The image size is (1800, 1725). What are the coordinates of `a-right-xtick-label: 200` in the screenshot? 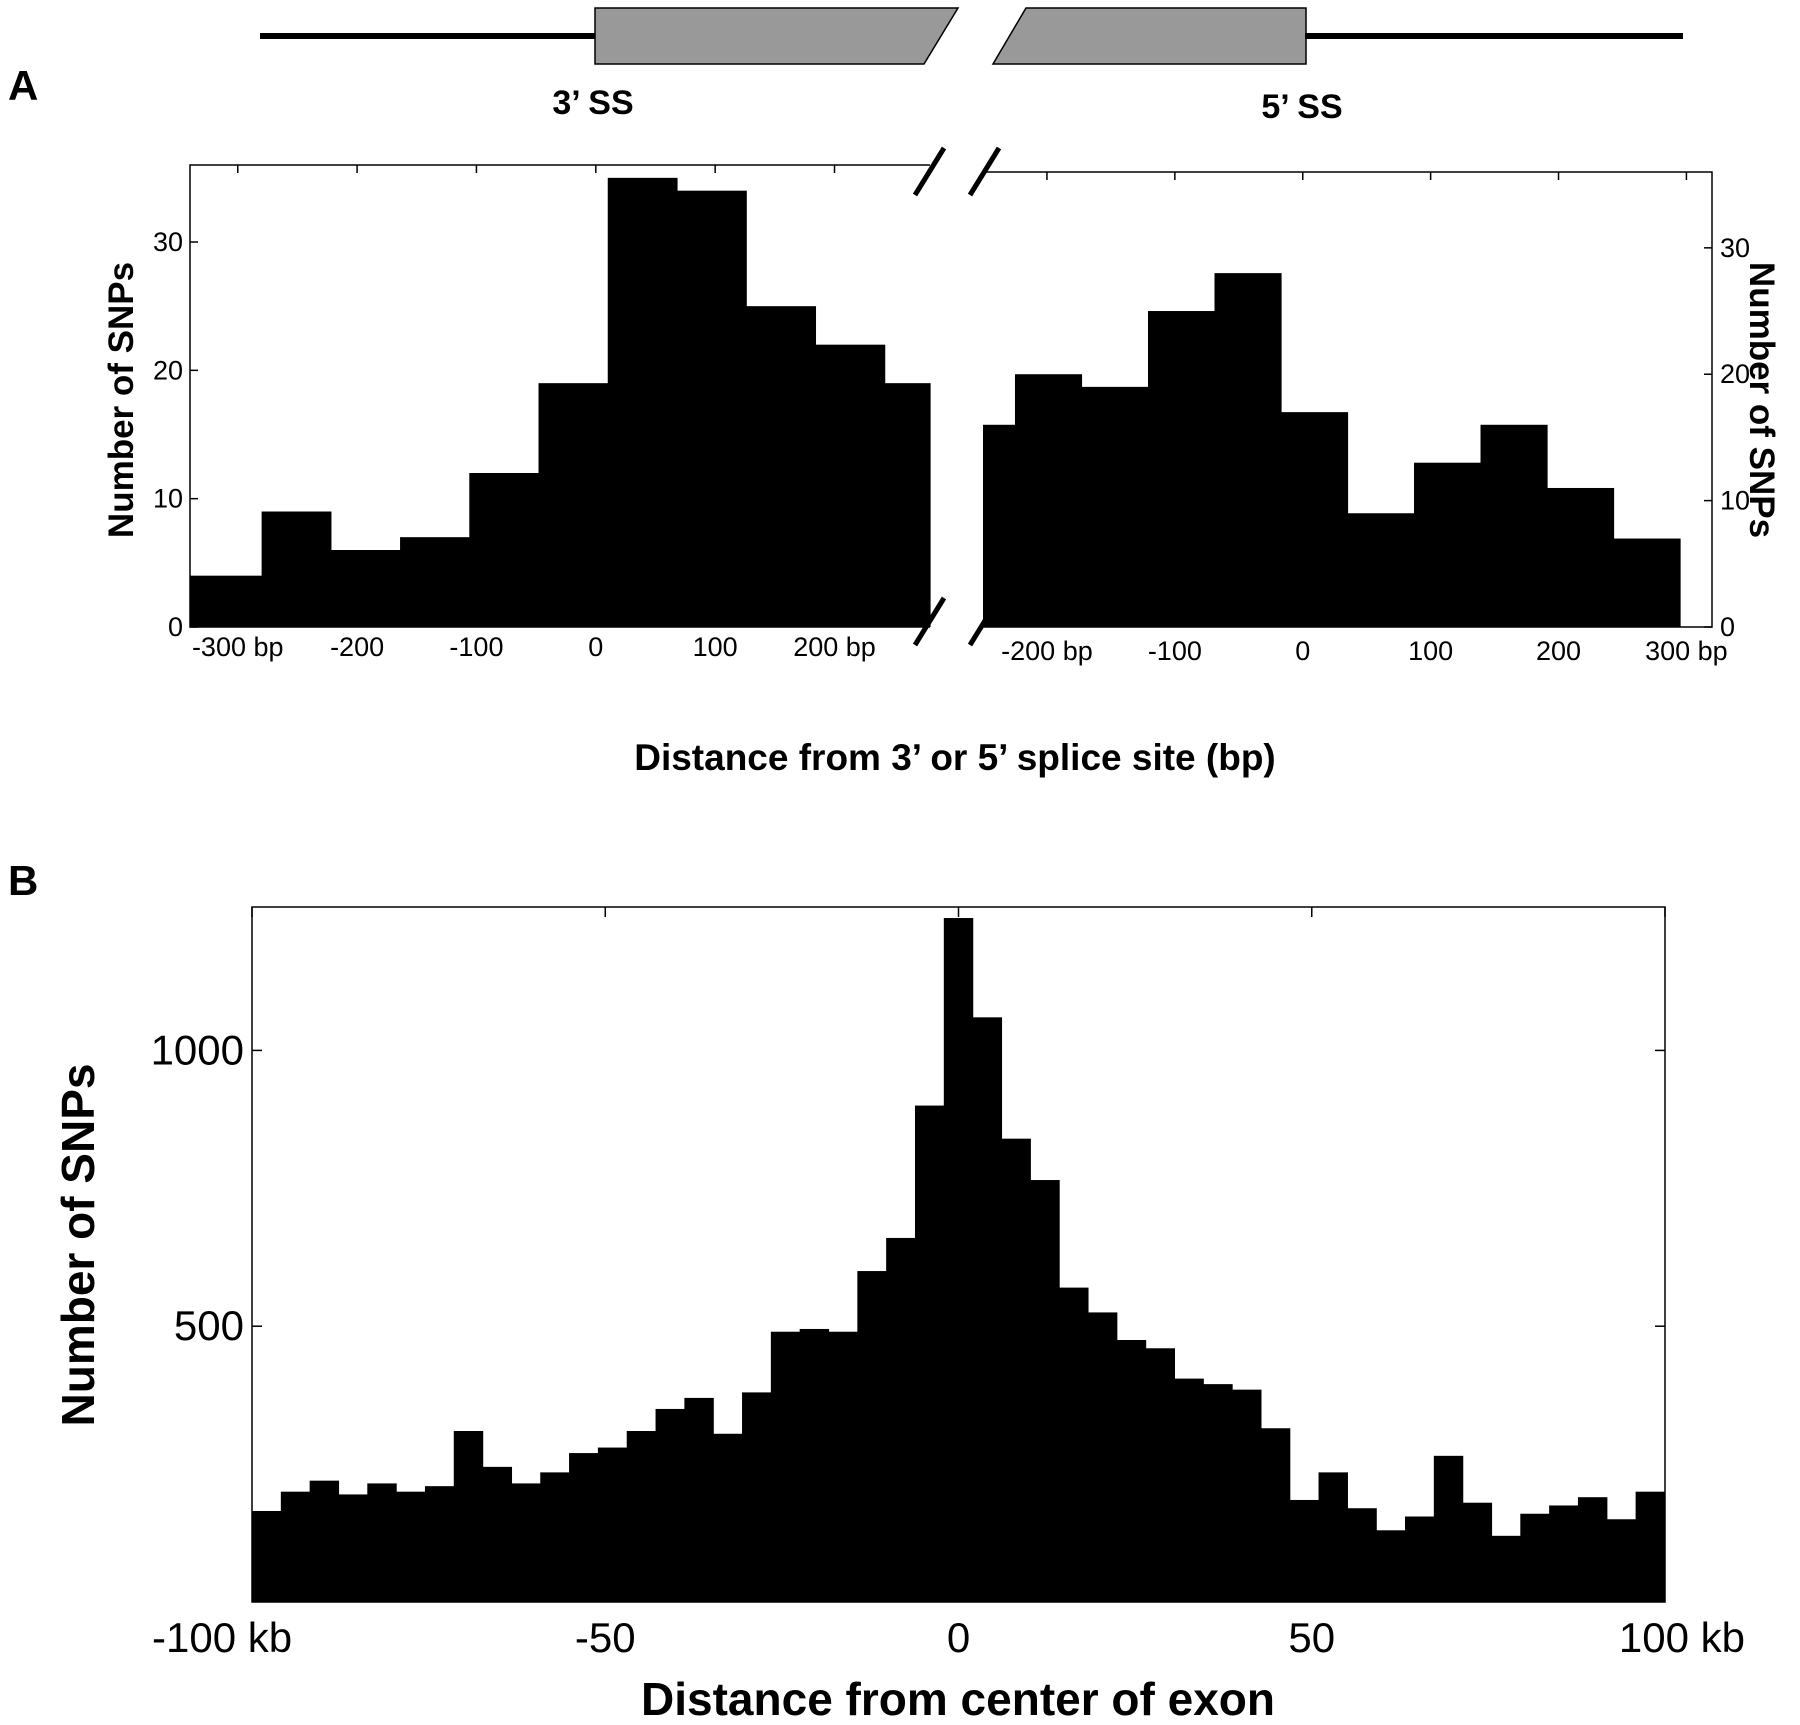 It's located at (1558, 651).